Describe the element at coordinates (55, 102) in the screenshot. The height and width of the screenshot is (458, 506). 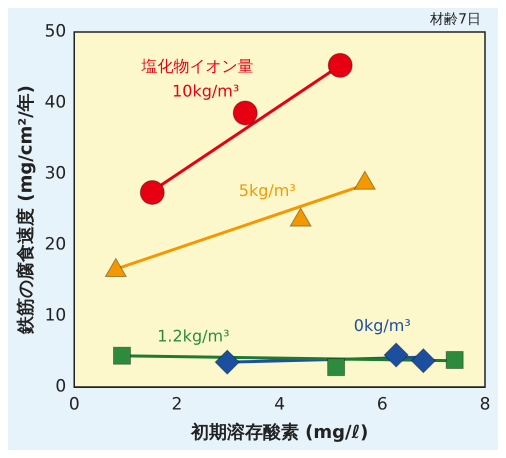
I see `y-tick-label: 40` at that location.